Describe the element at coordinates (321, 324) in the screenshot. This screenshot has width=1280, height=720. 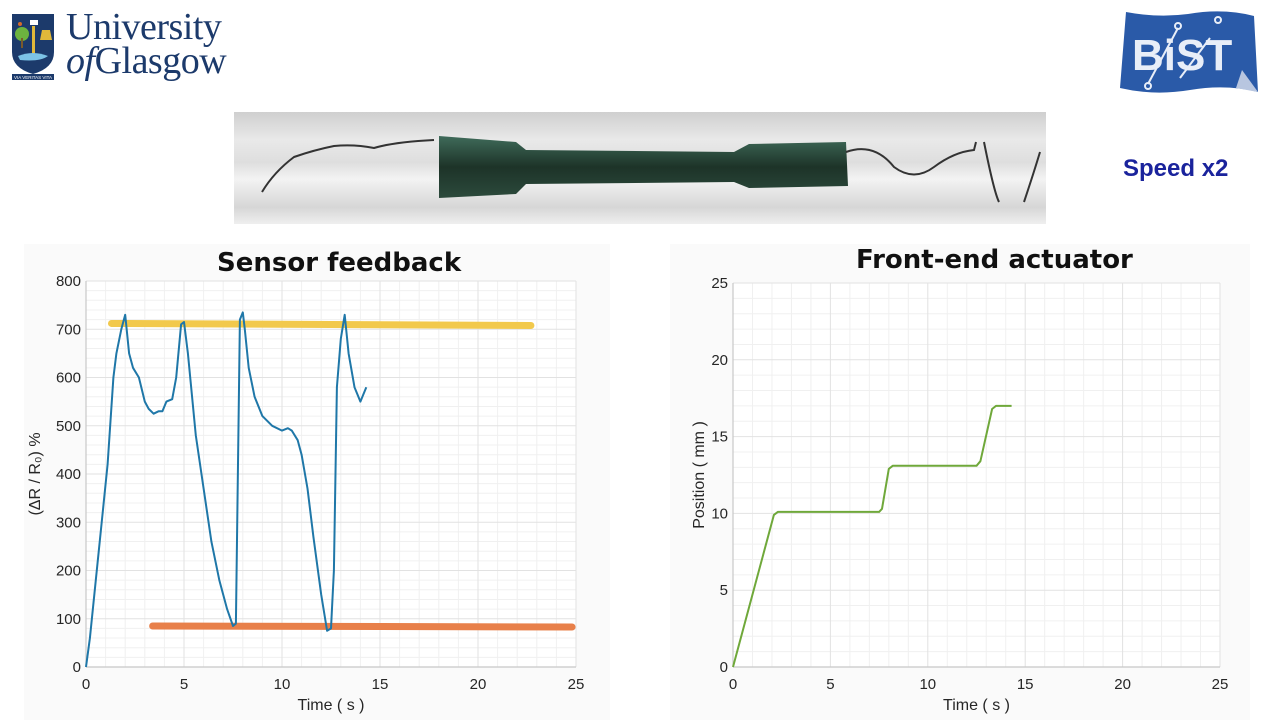
I see `upper-threshold-marker` at that location.